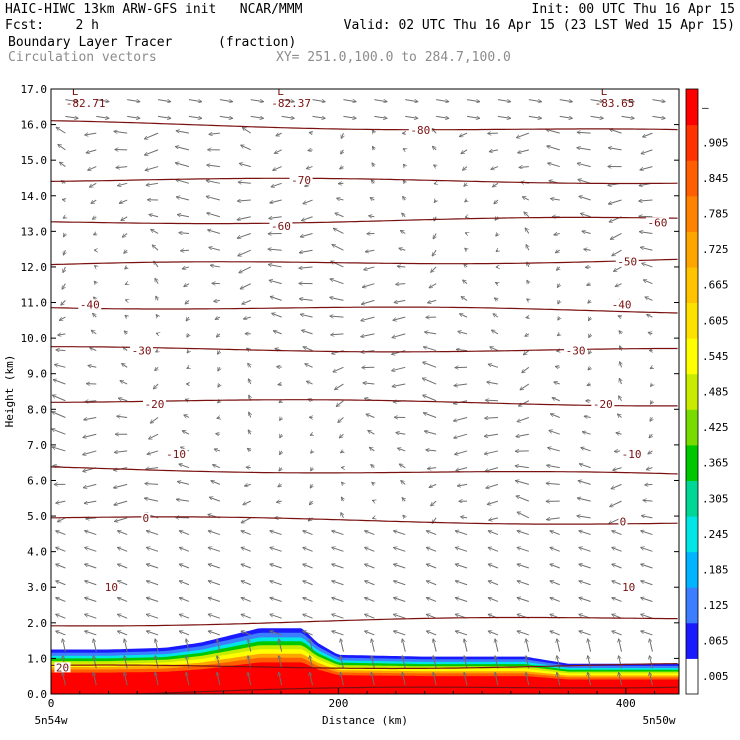 Image resolution: width=740 pixels, height=740 pixels. What do you see at coordinates (365, 661) in the screenshot?
I see `tracer-field` at bounding box center [365, 661].